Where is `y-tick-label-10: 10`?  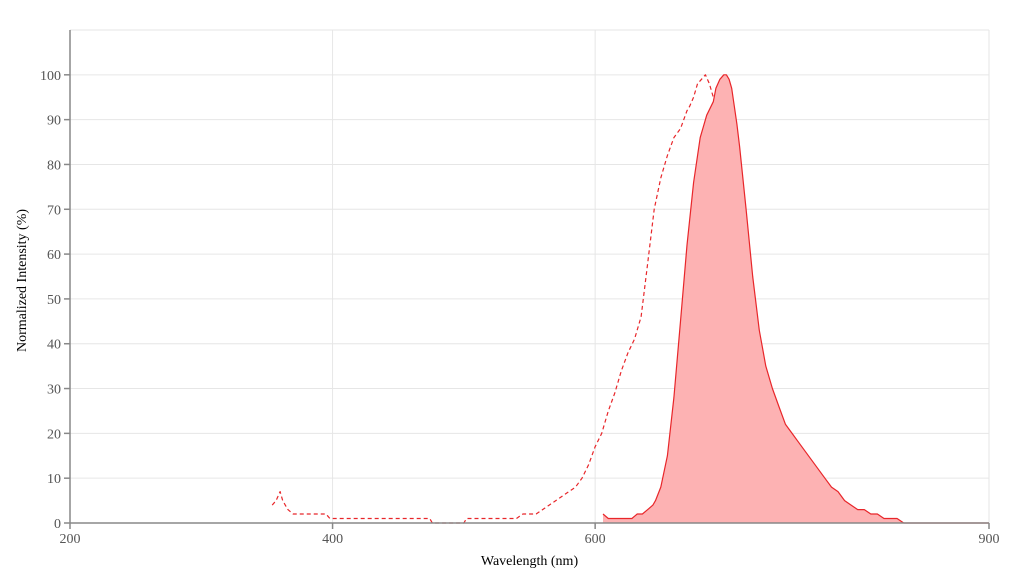 y-tick-label-10: 10 is located at coordinates (54, 479).